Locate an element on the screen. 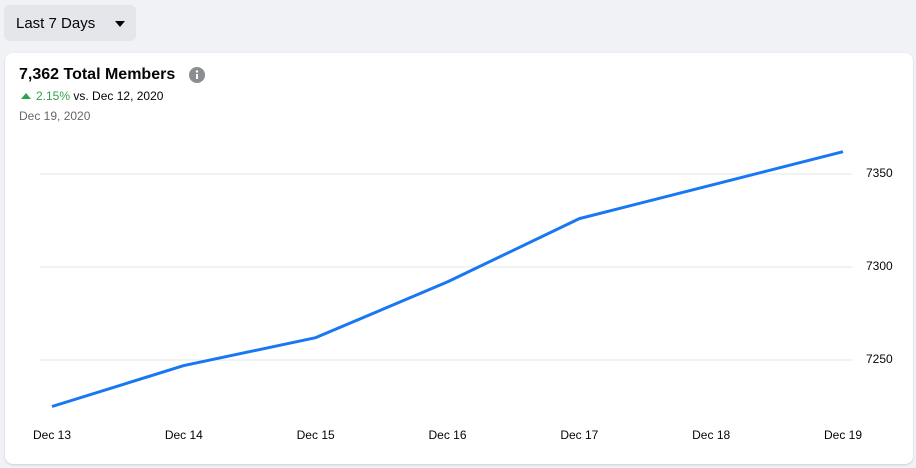 The height and width of the screenshot is (468, 916). up-arrow is located at coordinates (26, 96).